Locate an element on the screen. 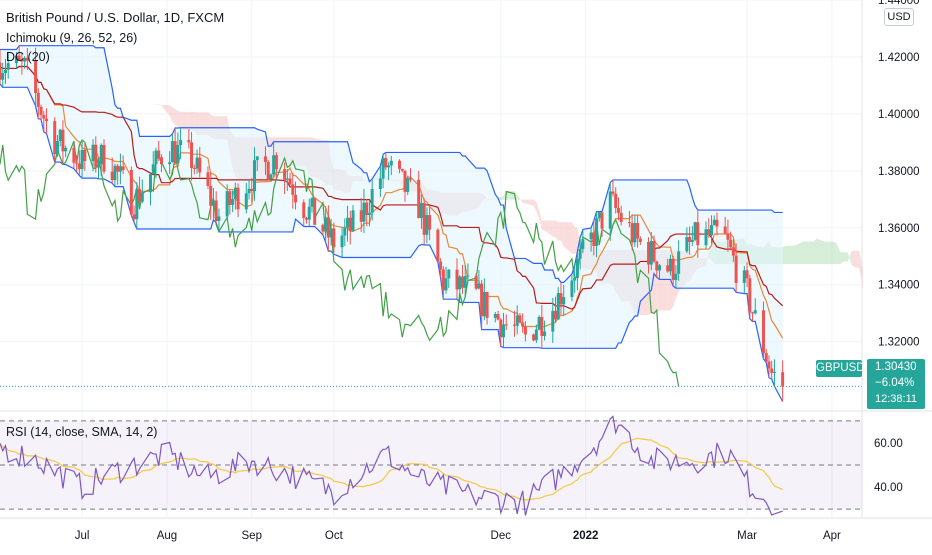 Image resolution: width=932 pixels, height=555 pixels. last-price: 1.30430 is located at coordinates (896, 367).